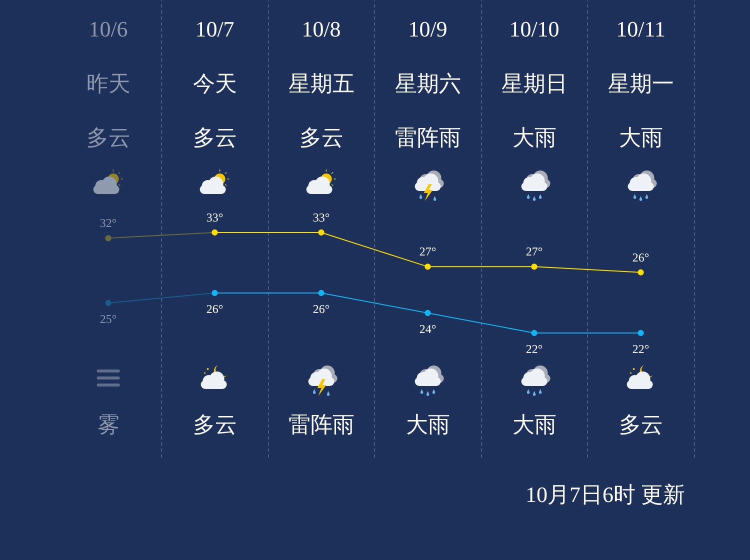  I want to click on annotation: 星期一, so click(641, 83).